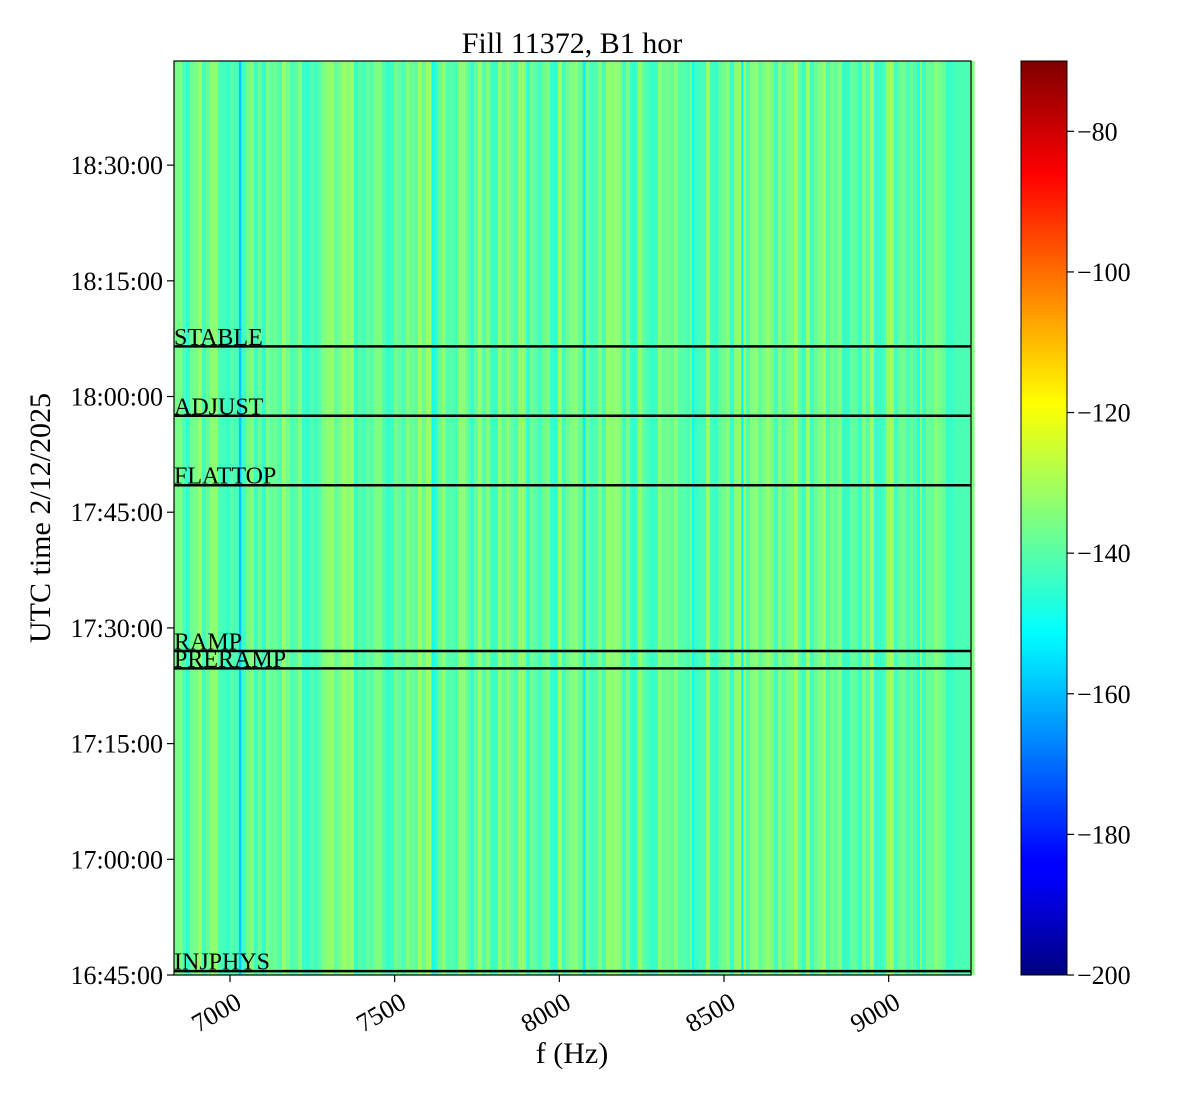  I want to click on colorbar-tick-label: −200, so click(1104, 975).